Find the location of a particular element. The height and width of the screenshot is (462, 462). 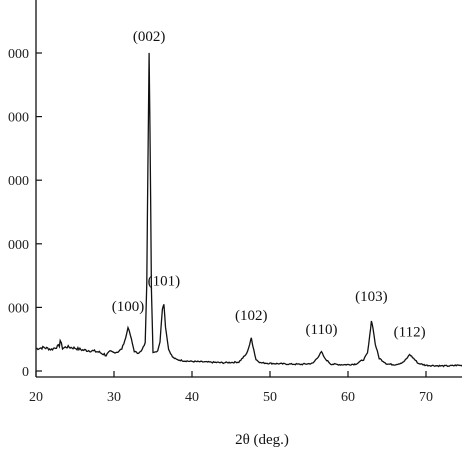

x-tick-label: 40 is located at coordinates (192, 397).